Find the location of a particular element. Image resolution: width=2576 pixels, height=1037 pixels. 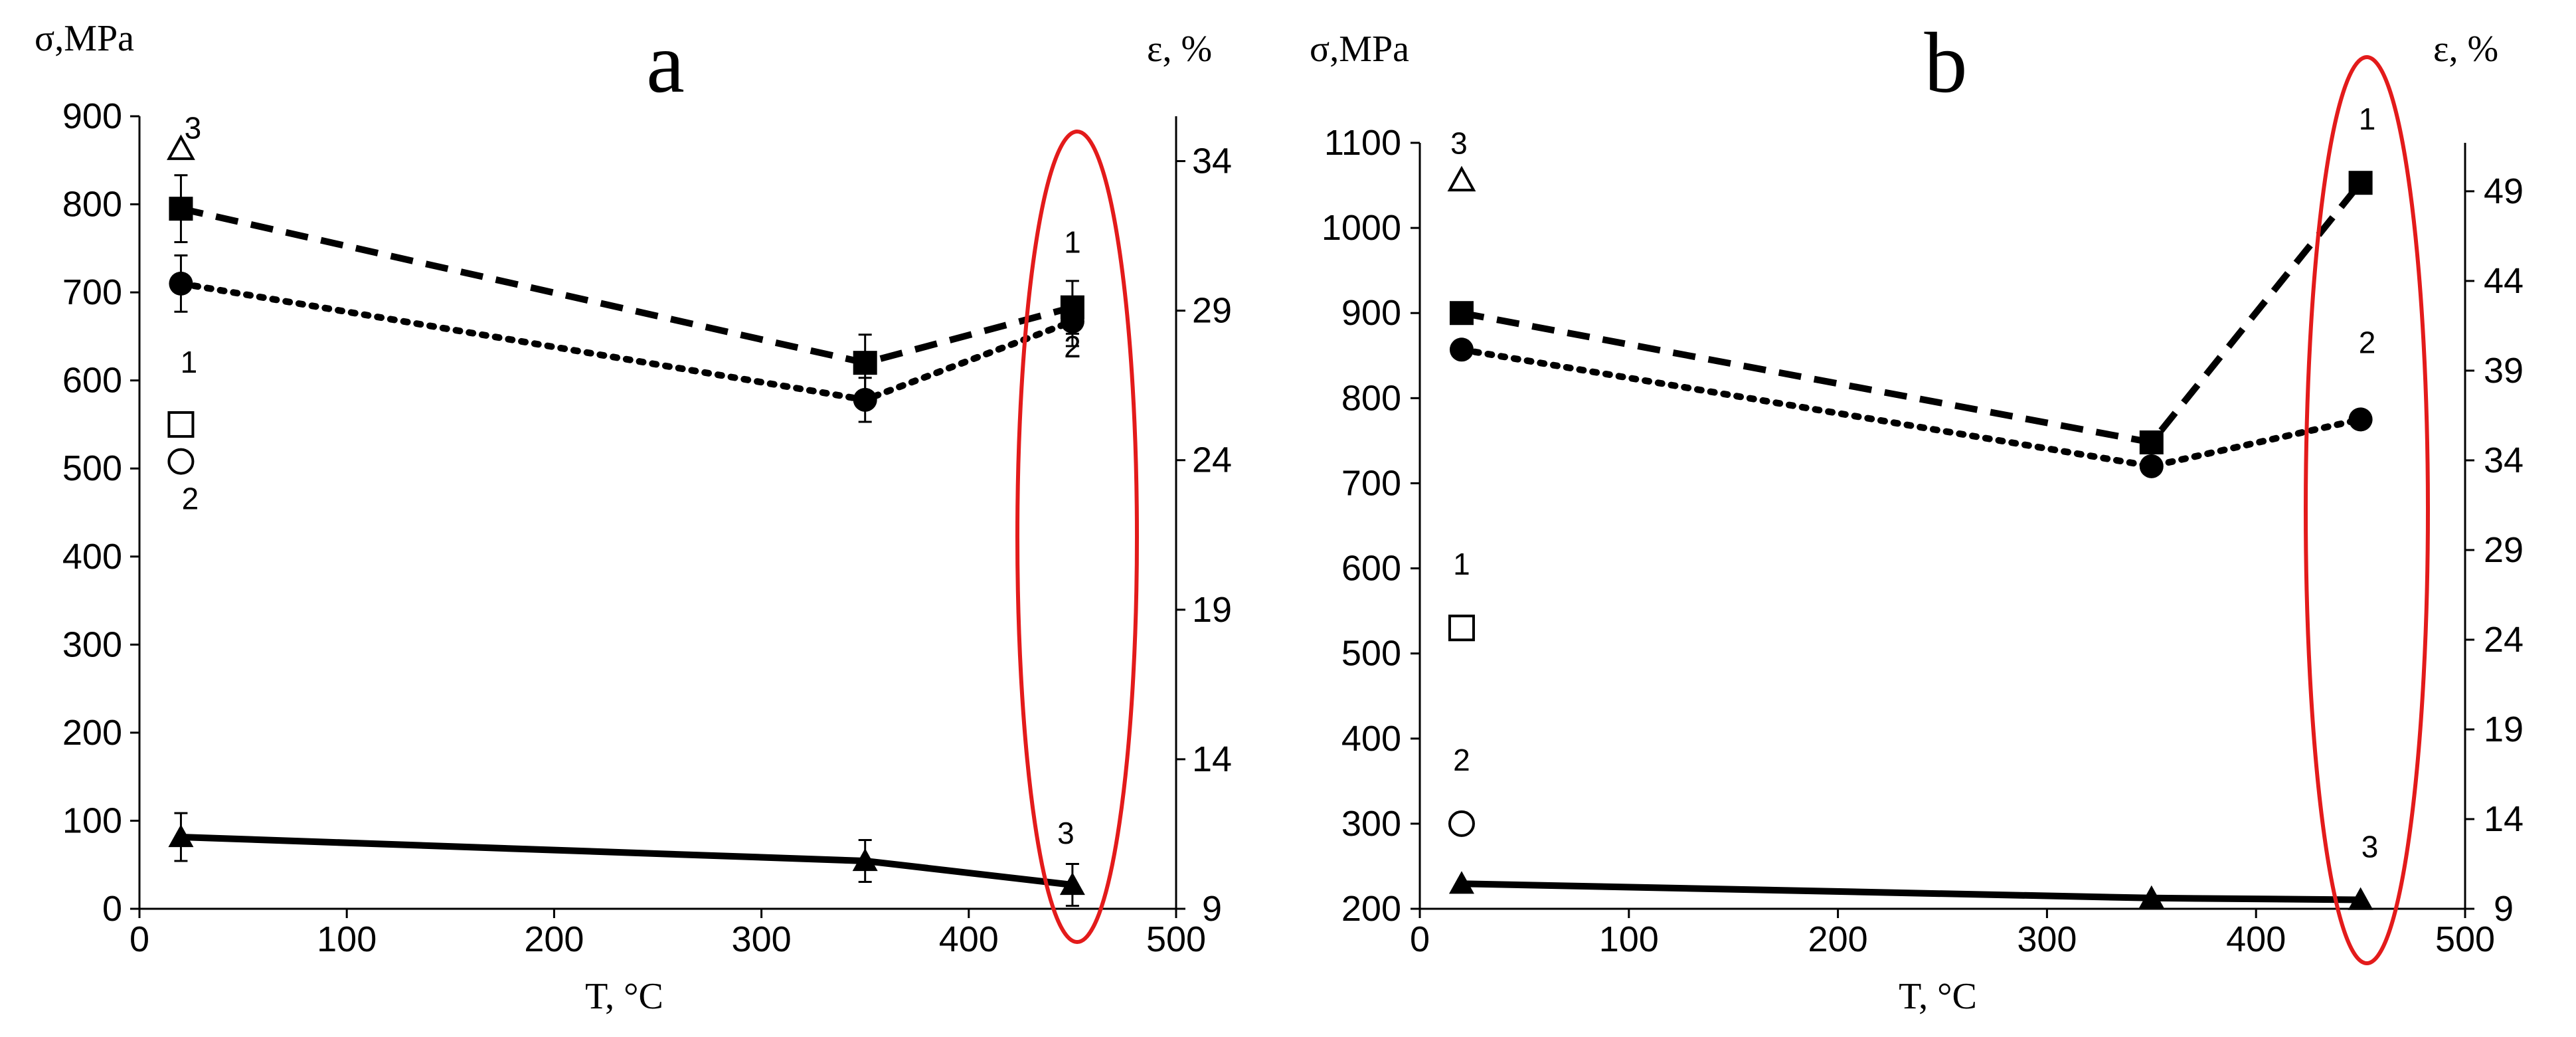

panel-b-right-ticks: 9 14 19 24 29 34 39 44 49 is located at coordinates (2494, 550).